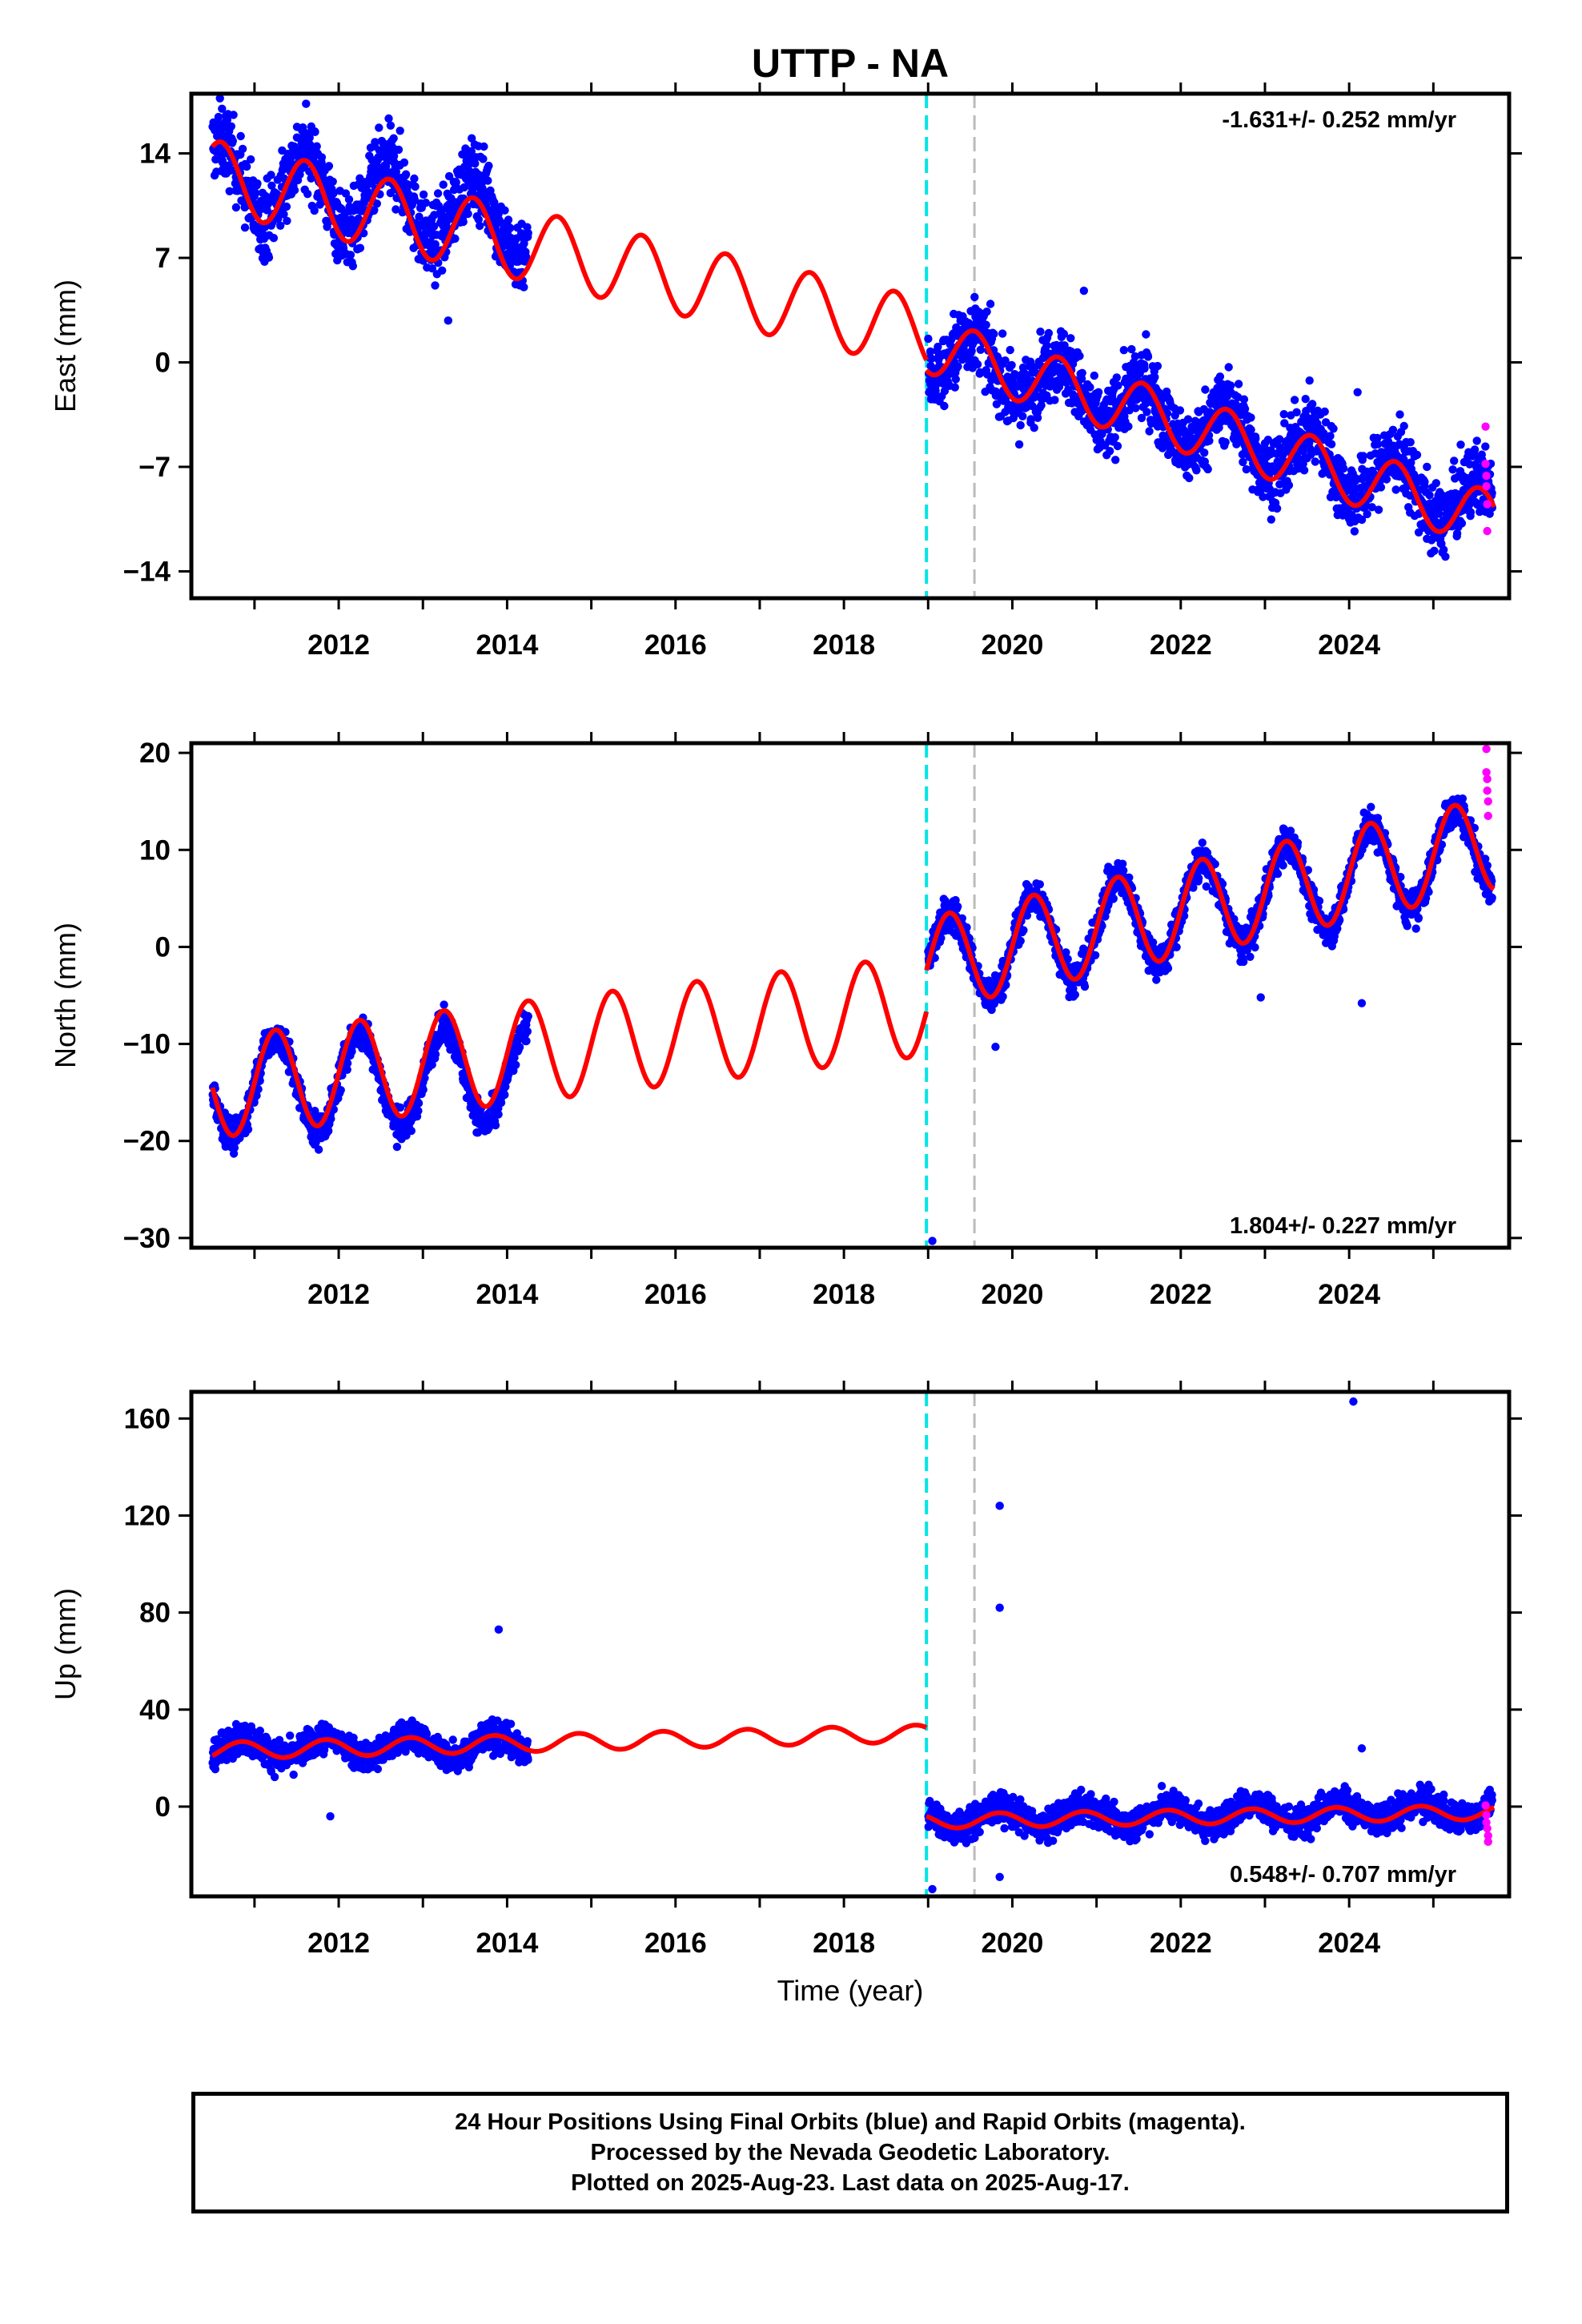 This screenshot has width=1582, height=2324. I want to click on x-tick-label: 2018, so click(844, 645).